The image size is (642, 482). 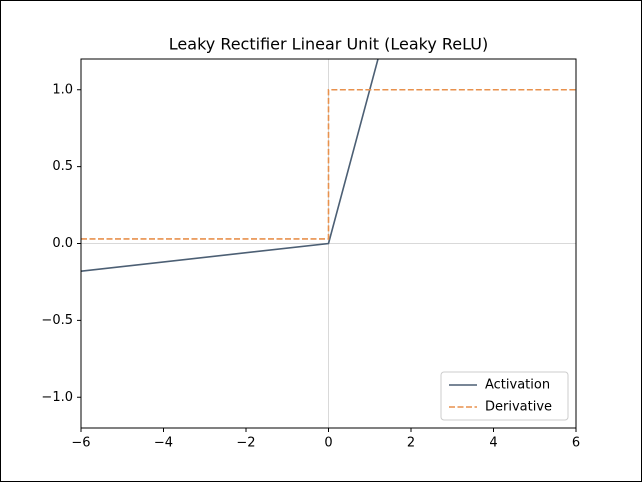 I want to click on x-tick-label: 2, so click(x=411, y=443).